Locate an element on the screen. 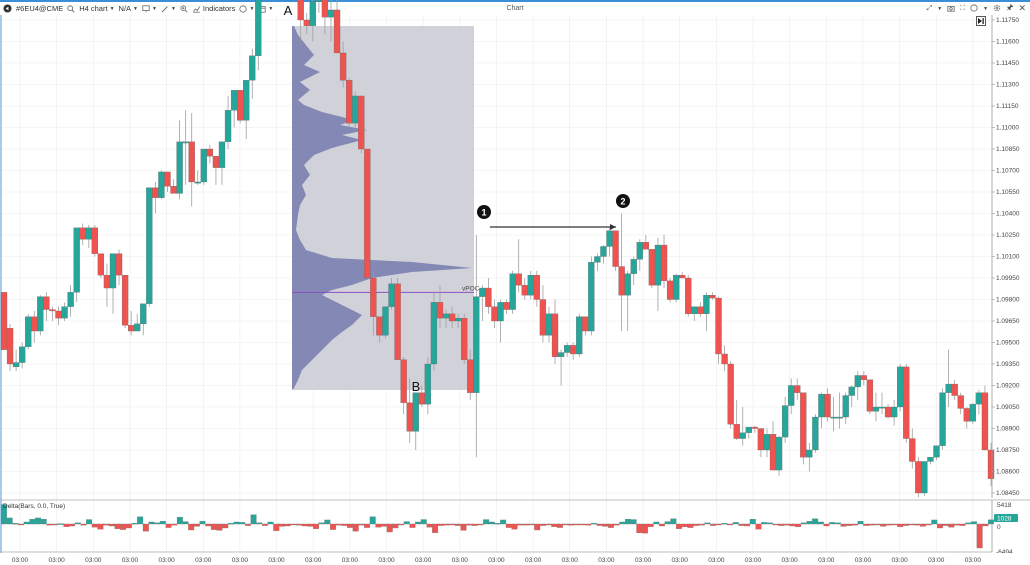 The image size is (1030, 565). zoom-in-icon is located at coordinates (184, 8).